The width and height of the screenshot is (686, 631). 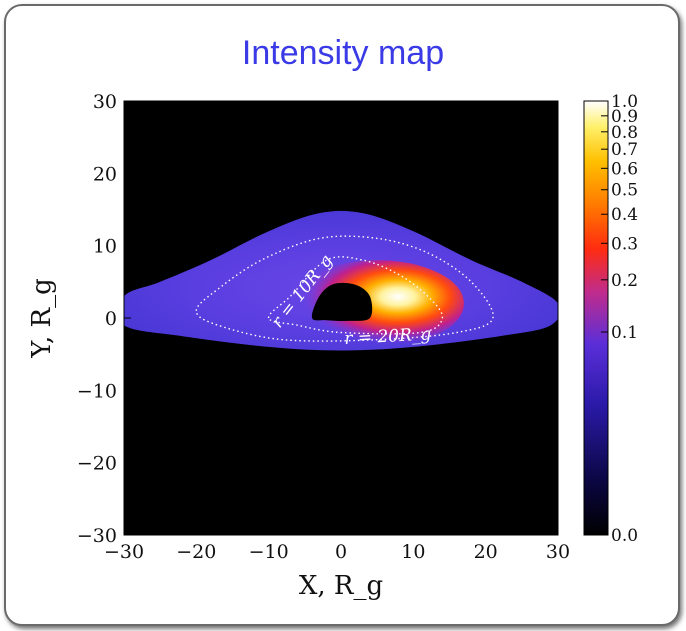 What do you see at coordinates (42, 318) in the screenshot?
I see `y-axis-label: Y, R_g` at bounding box center [42, 318].